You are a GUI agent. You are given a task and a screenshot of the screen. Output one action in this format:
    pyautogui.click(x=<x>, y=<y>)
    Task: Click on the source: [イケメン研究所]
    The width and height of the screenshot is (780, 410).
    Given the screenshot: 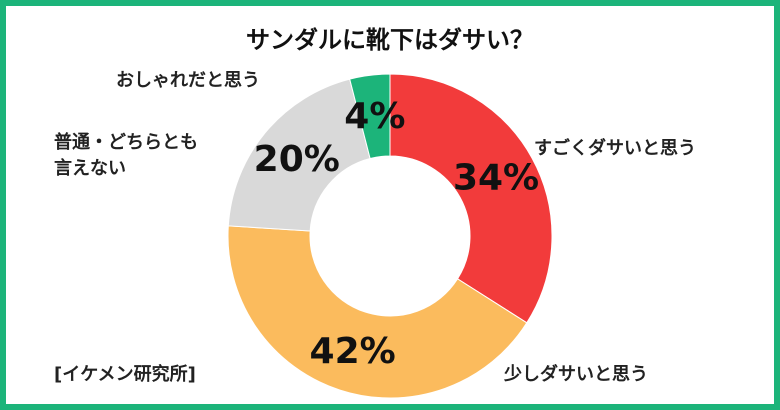 What is the action you would take?
    pyautogui.click(x=125, y=374)
    